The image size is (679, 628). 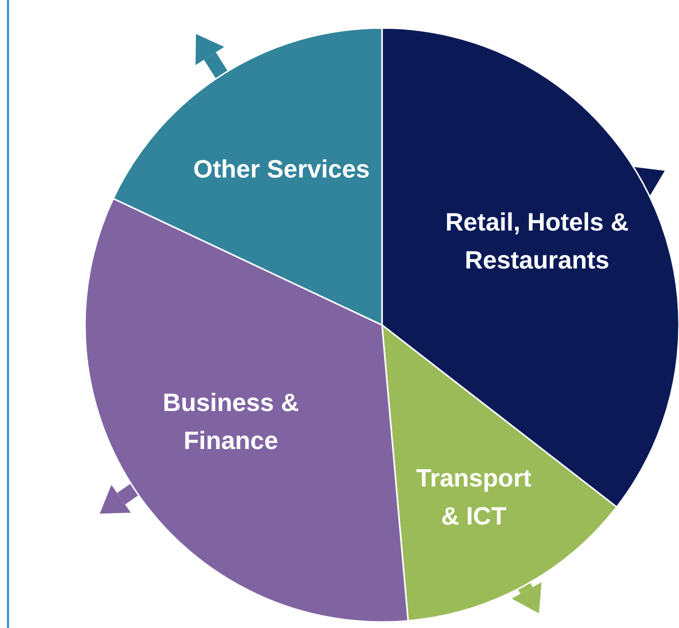 What do you see at coordinates (474, 497) in the screenshot?
I see `slice-label: Transport & ICT` at bounding box center [474, 497].